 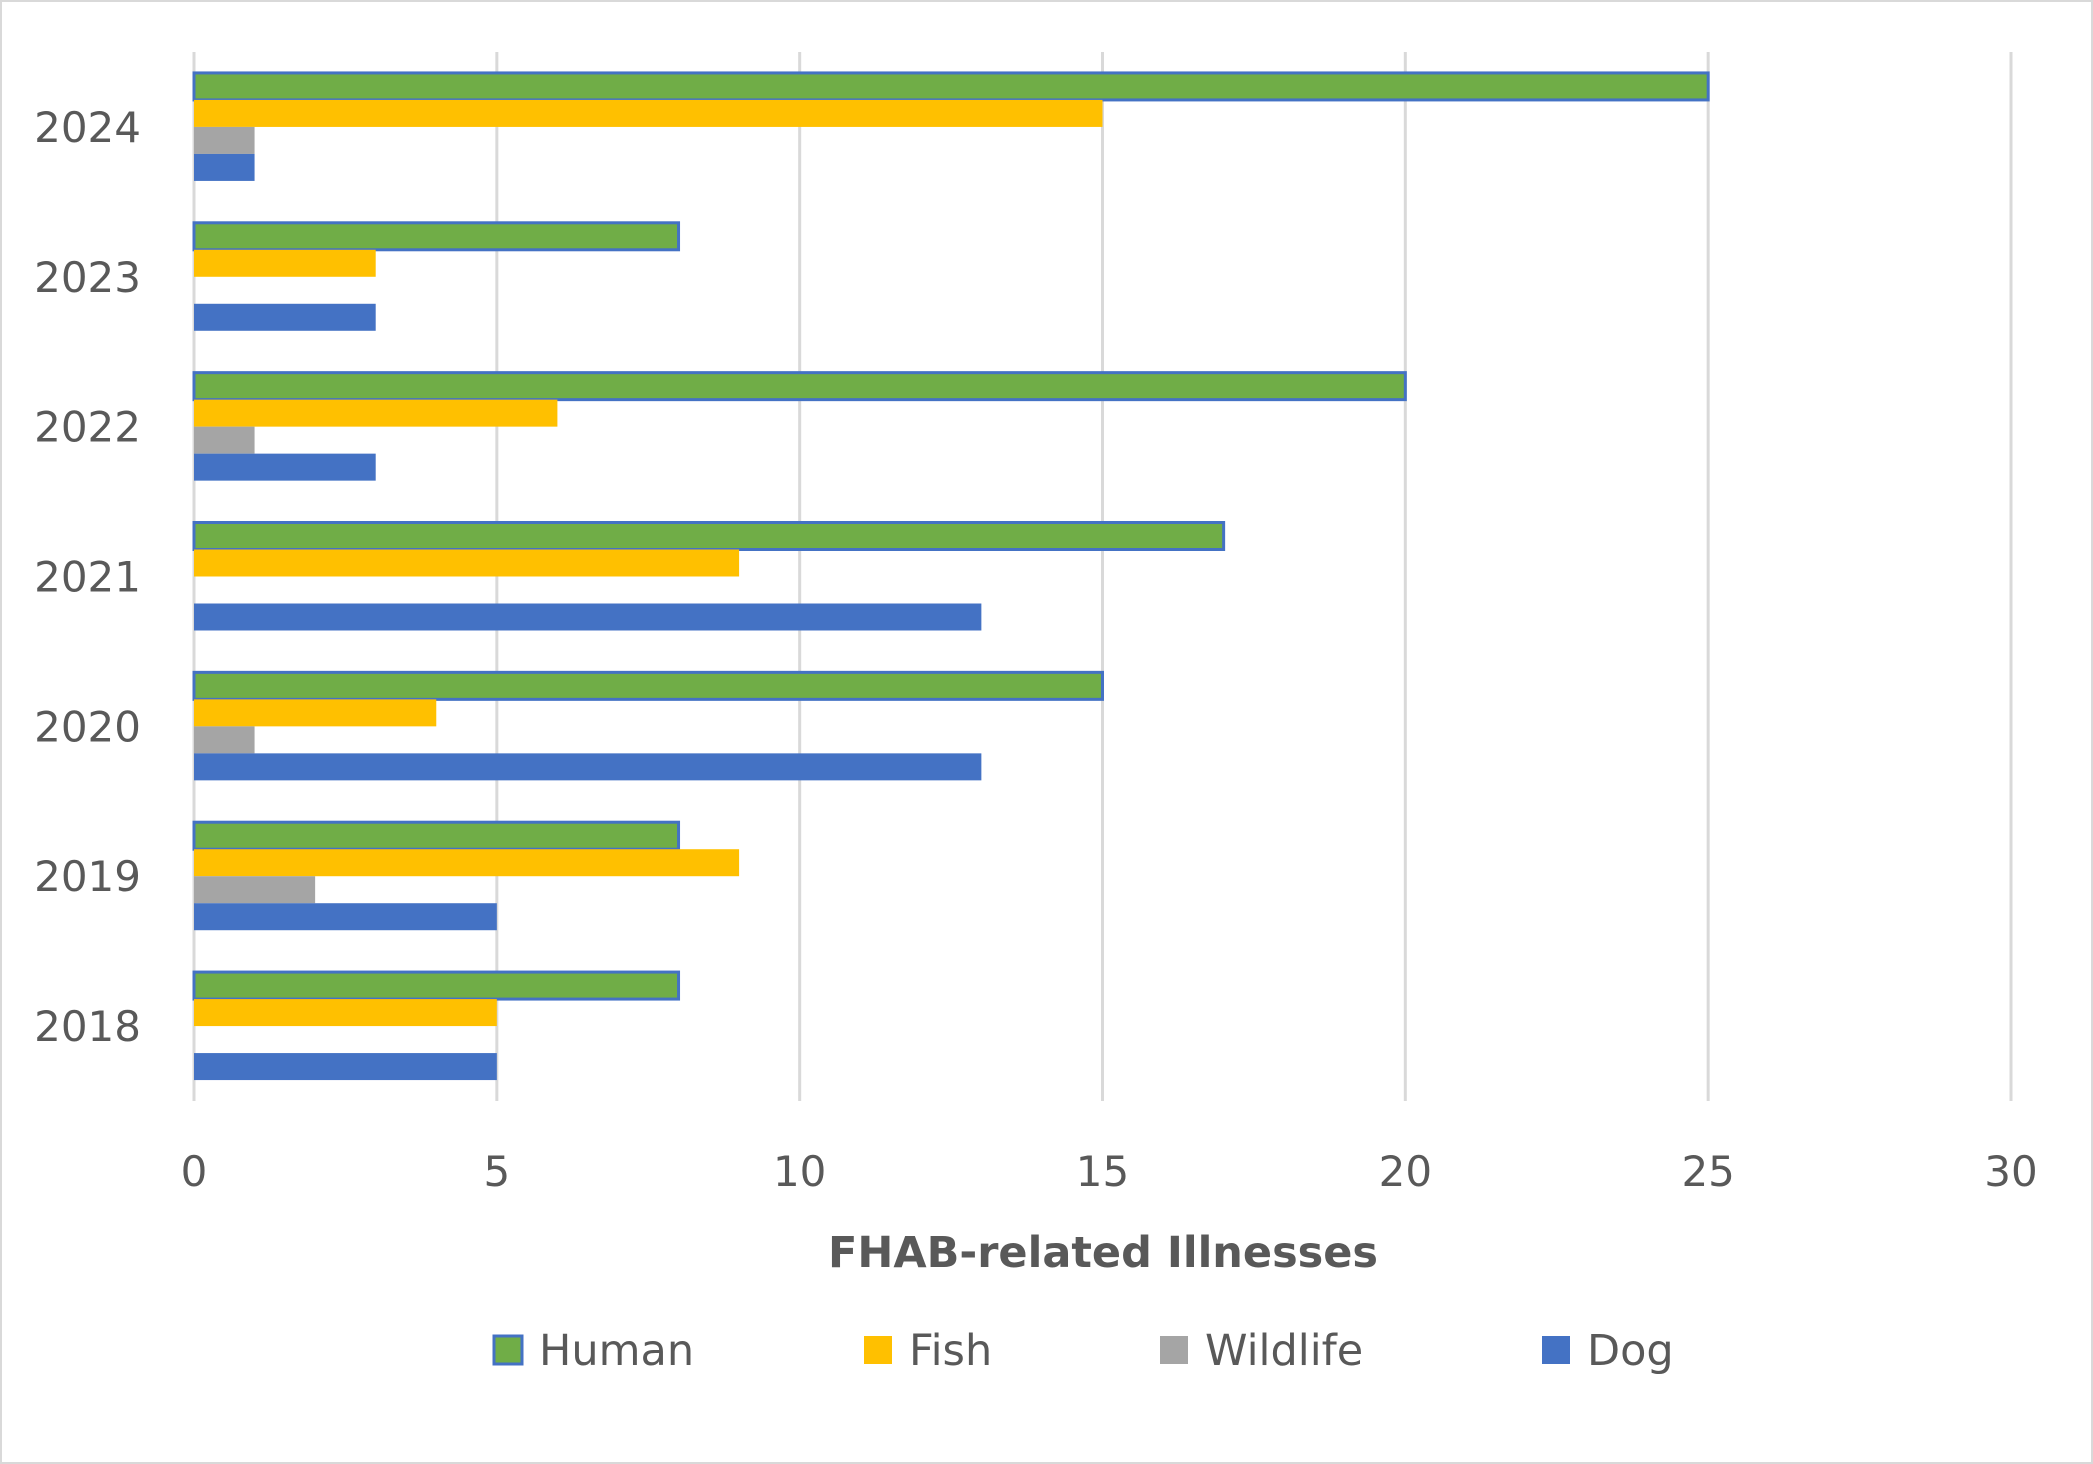 I want to click on x-tick-label: 20, so click(x=1405, y=1171).